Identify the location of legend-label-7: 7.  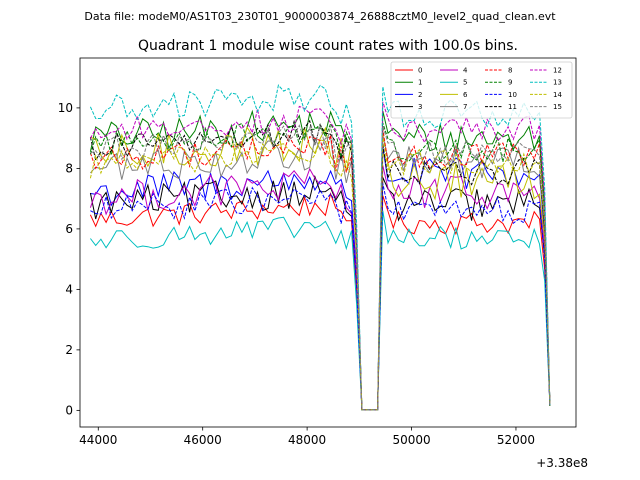
(465, 107).